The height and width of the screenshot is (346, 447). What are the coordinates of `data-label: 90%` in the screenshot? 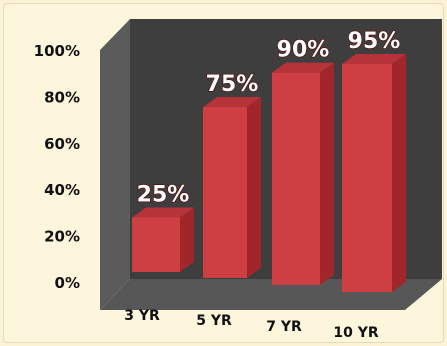 It's located at (303, 50).